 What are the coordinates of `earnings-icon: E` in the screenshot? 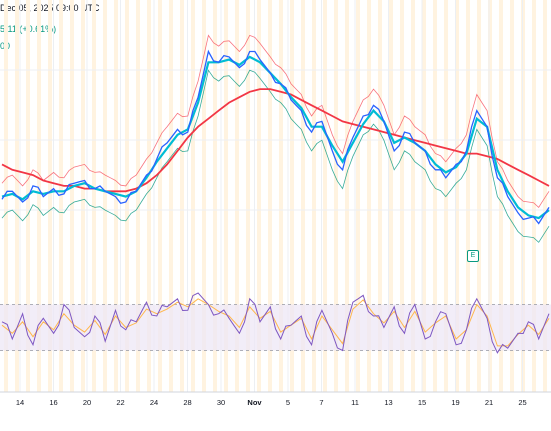 It's located at (473, 256).